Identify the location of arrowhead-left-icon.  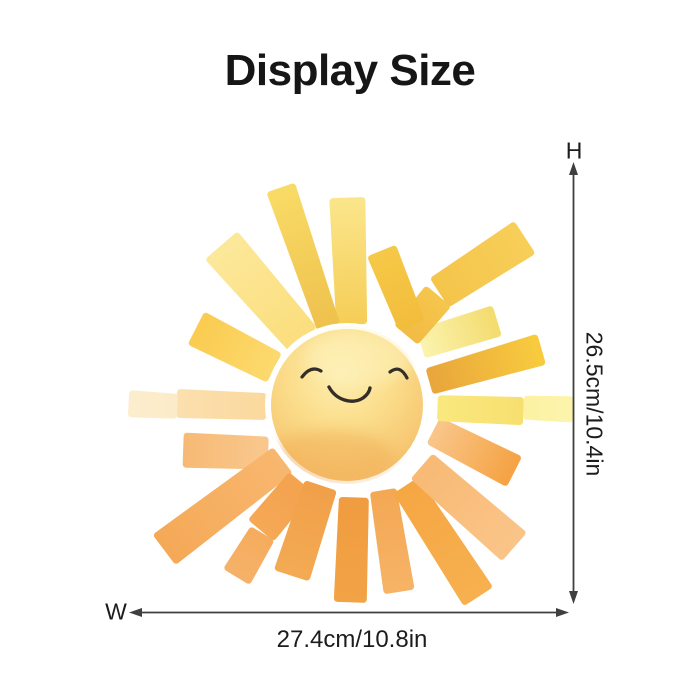
(135, 612).